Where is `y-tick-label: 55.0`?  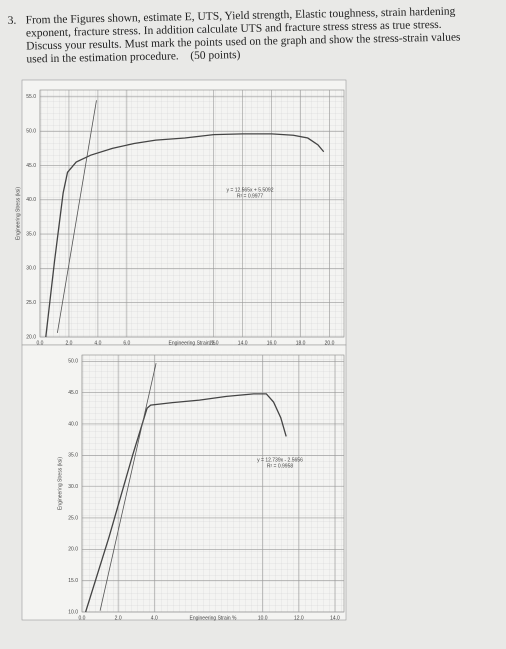 y-tick-label: 55.0 is located at coordinates (31, 97).